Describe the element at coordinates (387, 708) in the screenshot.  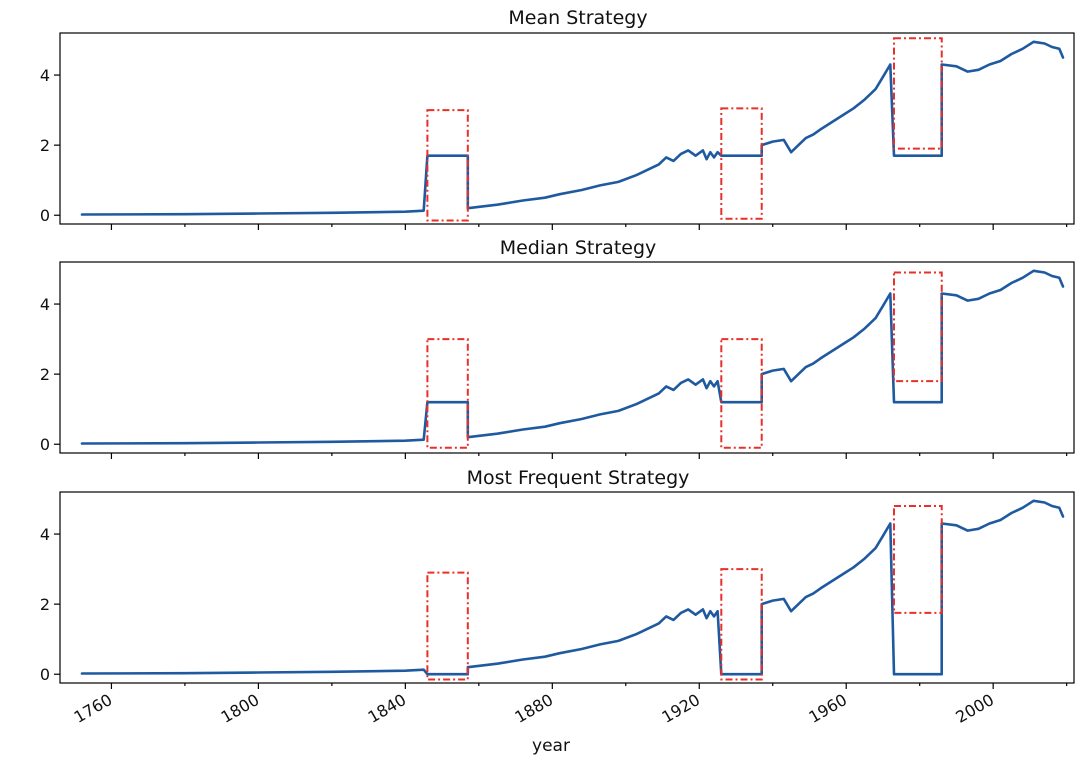
I see `x-tick-label: 1840` at that location.